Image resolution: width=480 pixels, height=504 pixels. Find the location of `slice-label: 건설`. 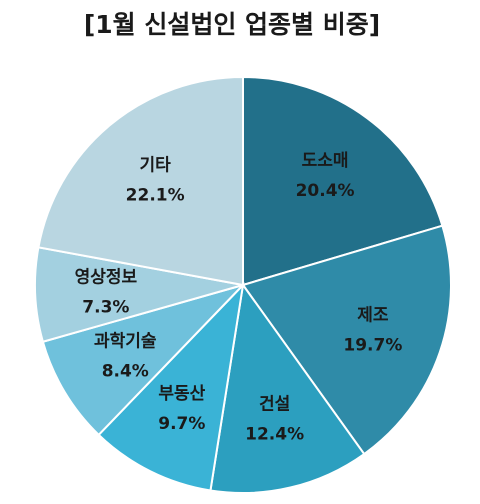

slice-label: 건설 is located at coordinates (274, 405).